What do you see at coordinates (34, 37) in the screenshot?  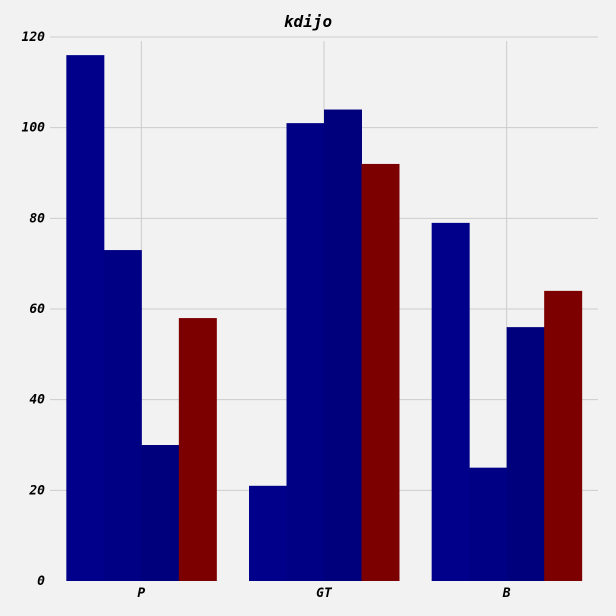 I see `y-tick-label: 120` at bounding box center [34, 37].